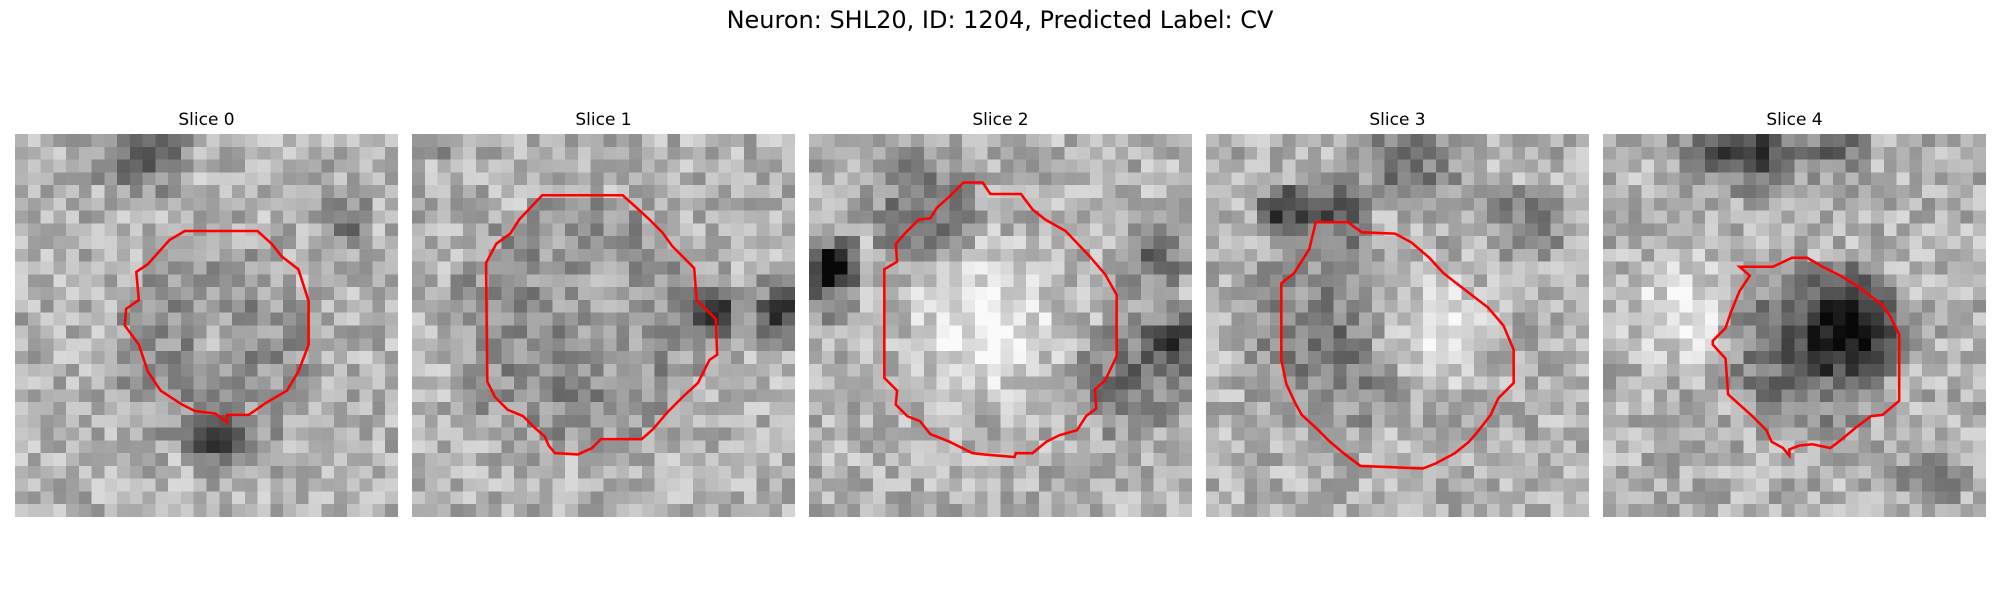  I want to click on slice-panel-2: Slice 2, so click(1000, 312).